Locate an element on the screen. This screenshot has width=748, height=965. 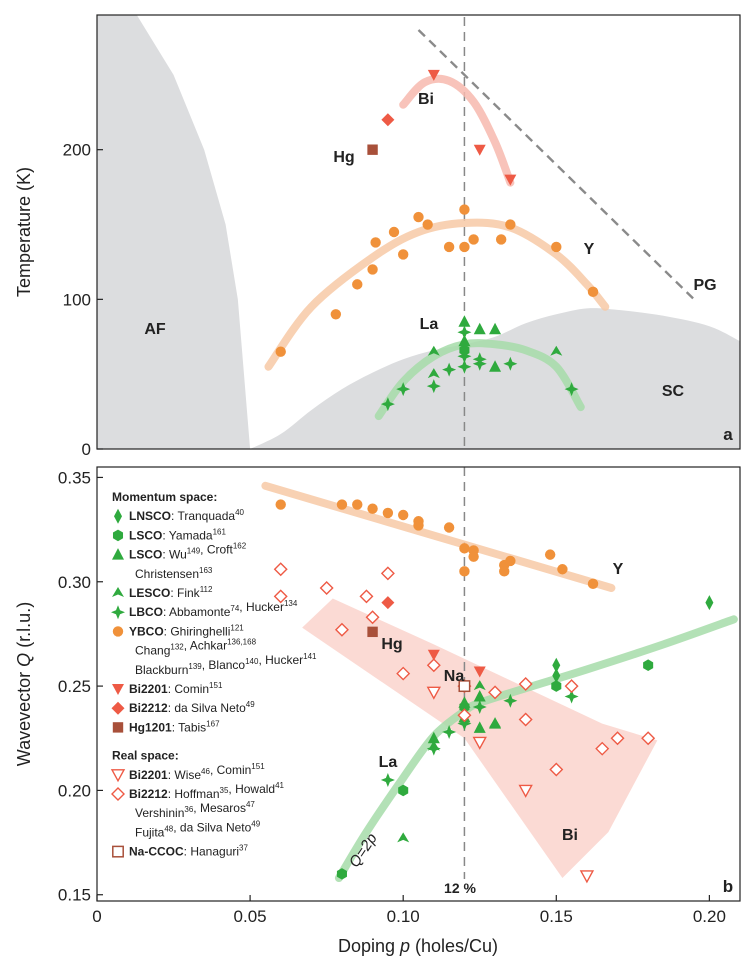
legend-momentum-entry-7-line-0: Bi2212: da Silva Neto49 is located at coordinates (192, 707).